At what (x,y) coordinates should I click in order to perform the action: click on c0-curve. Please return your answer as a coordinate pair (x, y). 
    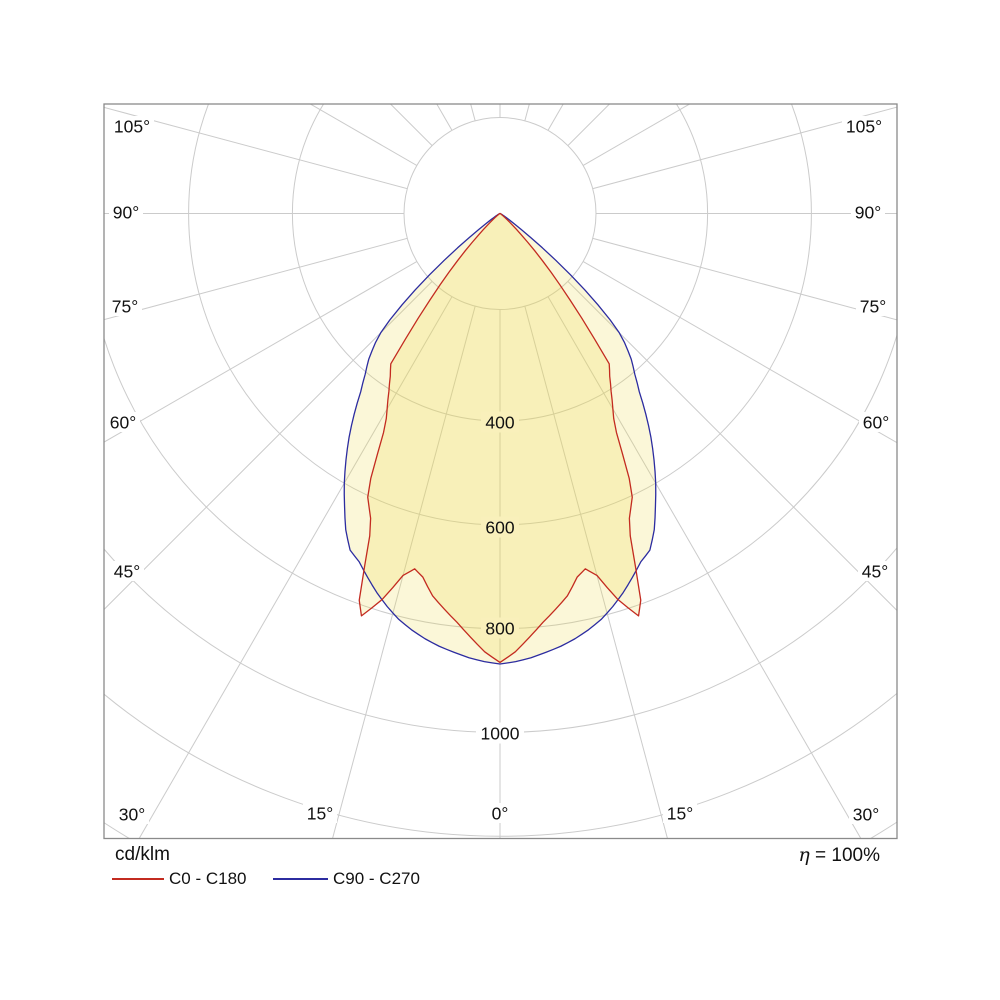
    Looking at the image, I should click on (500, 438).